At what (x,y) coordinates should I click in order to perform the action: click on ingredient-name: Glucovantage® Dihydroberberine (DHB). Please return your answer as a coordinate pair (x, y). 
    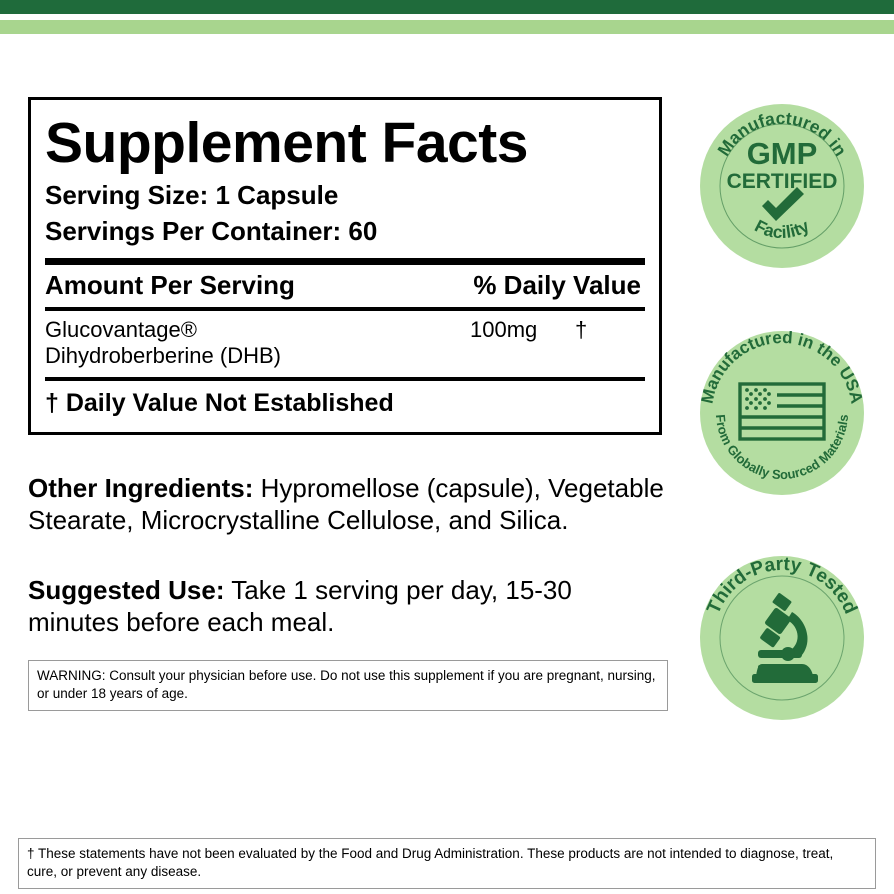
    Looking at the image, I should click on (257, 343).